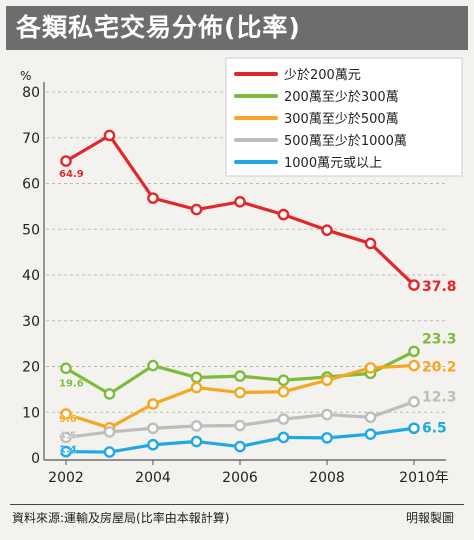 The image size is (474, 540). I want to click on credit-note: 明報製圖, so click(429, 518).